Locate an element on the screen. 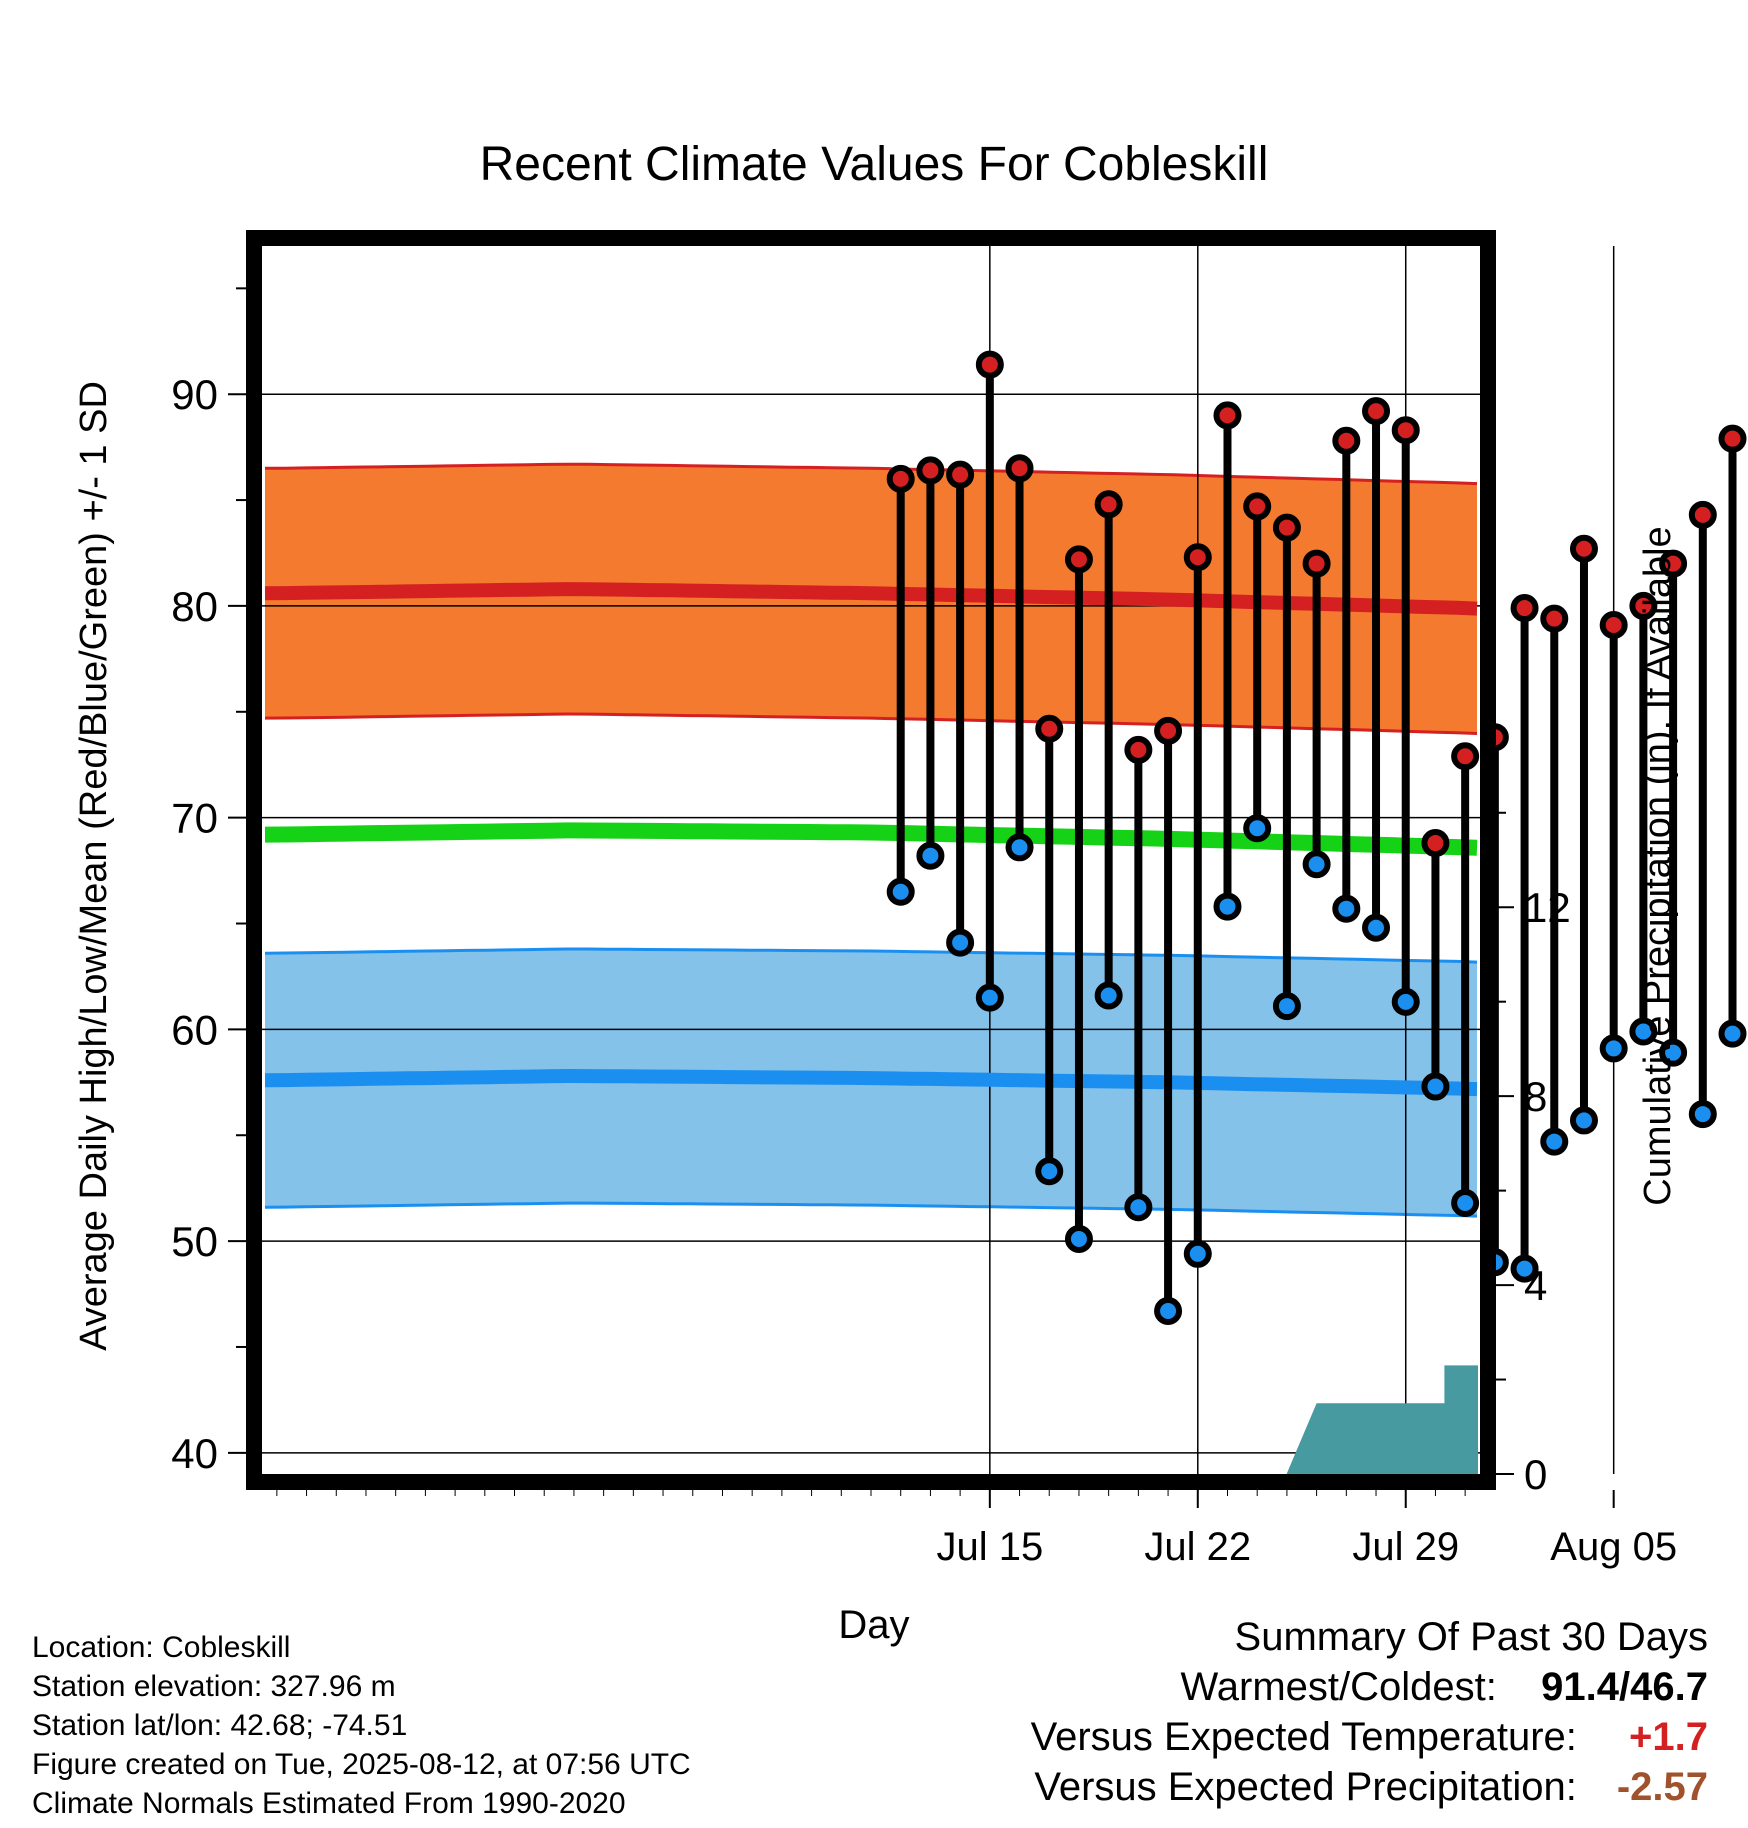  warm-cold-row: Warmest/Coldest: 91.4/46.7 is located at coordinates (1370, 1687).